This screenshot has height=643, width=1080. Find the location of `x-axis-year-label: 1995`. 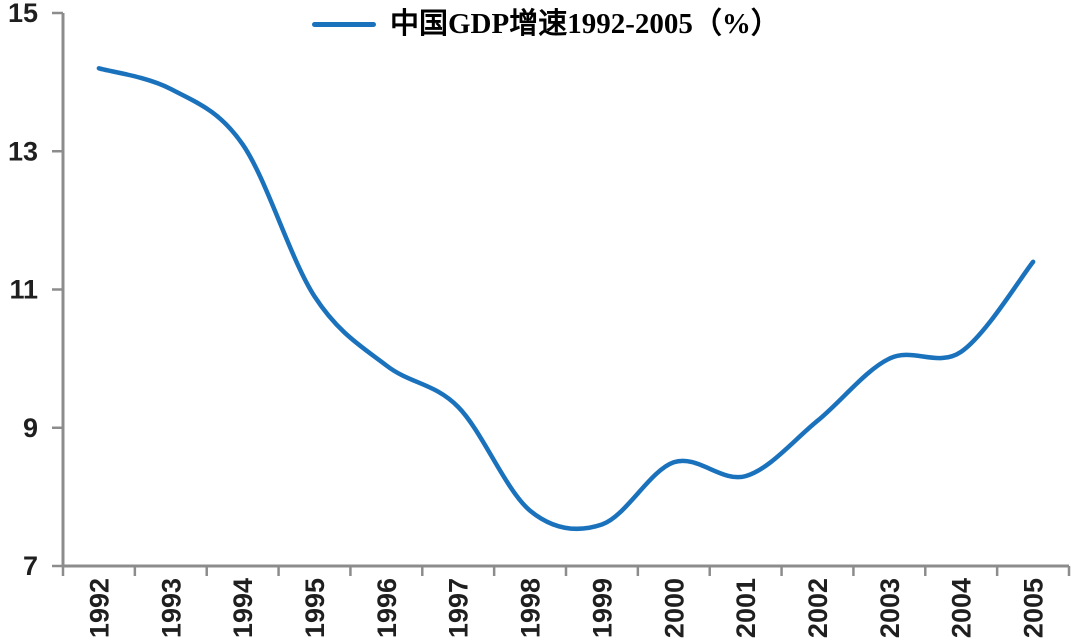

x-axis-year-label: 1995 is located at coordinates (315, 608).